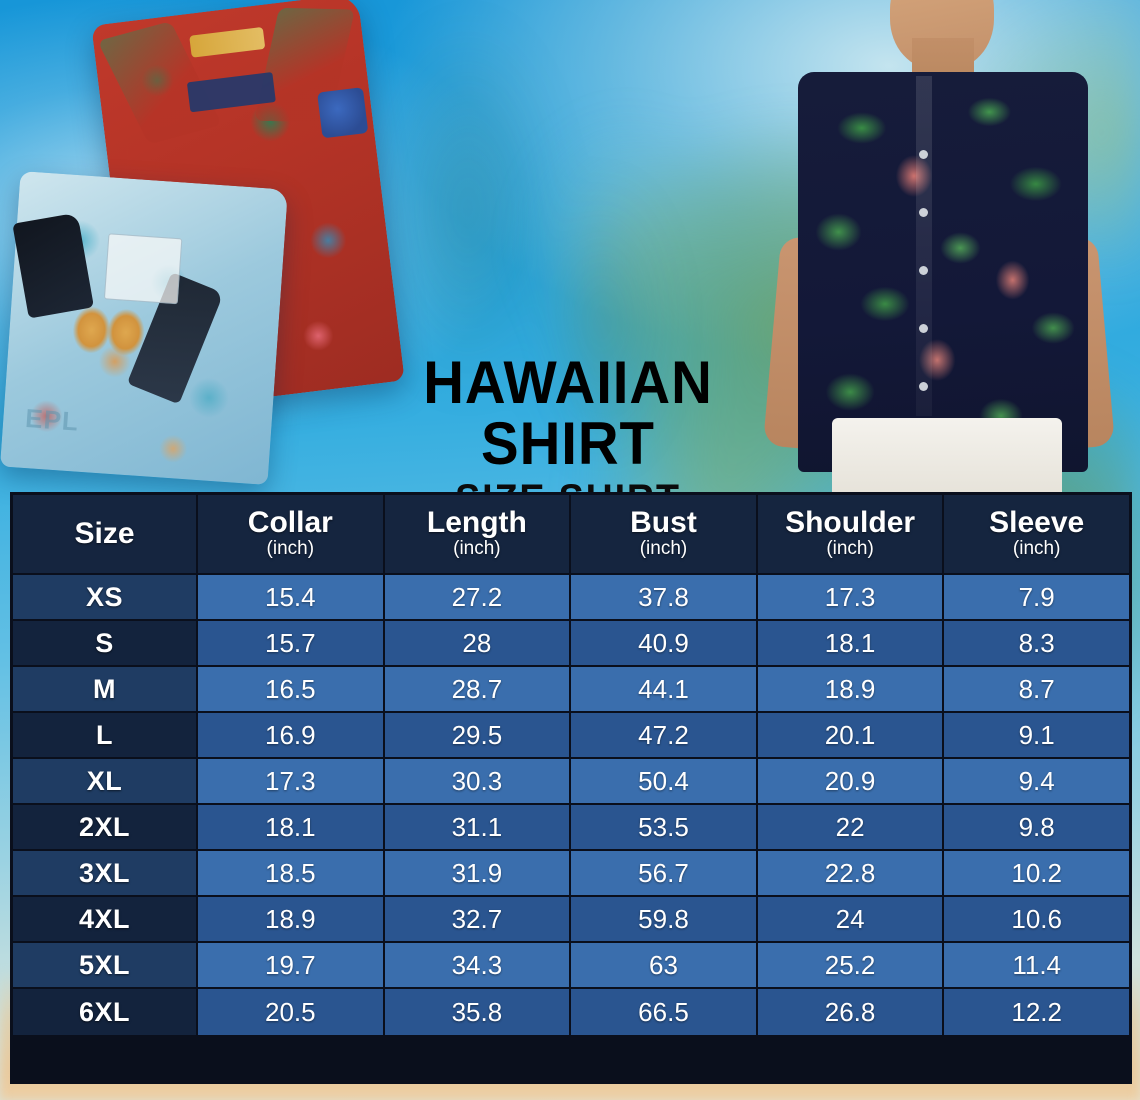 This screenshot has height=1100, width=1140. Describe the element at coordinates (851, 598) in the screenshot. I see `measurement-cell-shoulder: 17.3` at that location.